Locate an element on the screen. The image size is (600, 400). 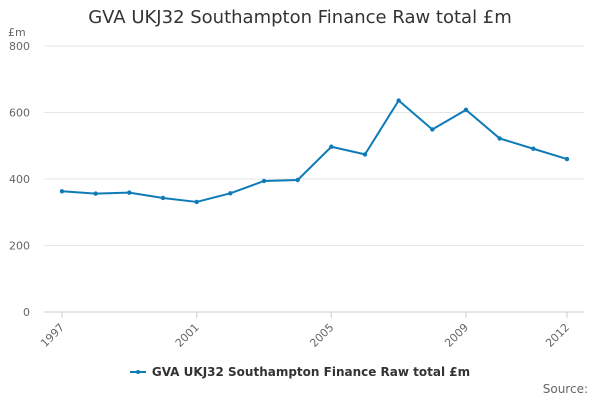
x-tick-label: 2009 is located at coordinates (456, 335).